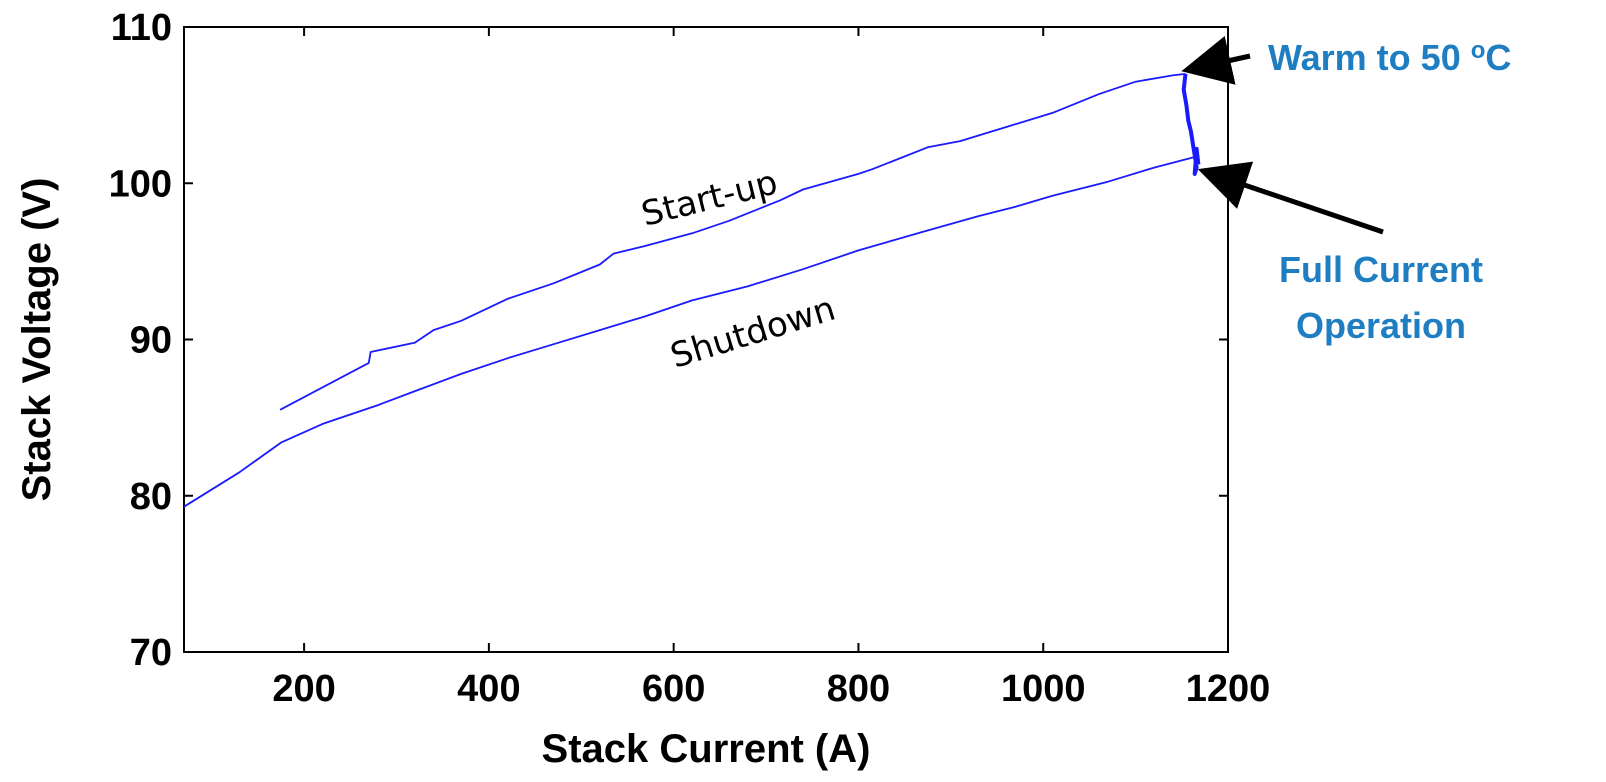 This screenshot has width=1606, height=782. What do you see at coordinates (1381, 269) in the screenshot?
I see `full-current-callout-line1: Full Current` at bounding box center [1381, 269].